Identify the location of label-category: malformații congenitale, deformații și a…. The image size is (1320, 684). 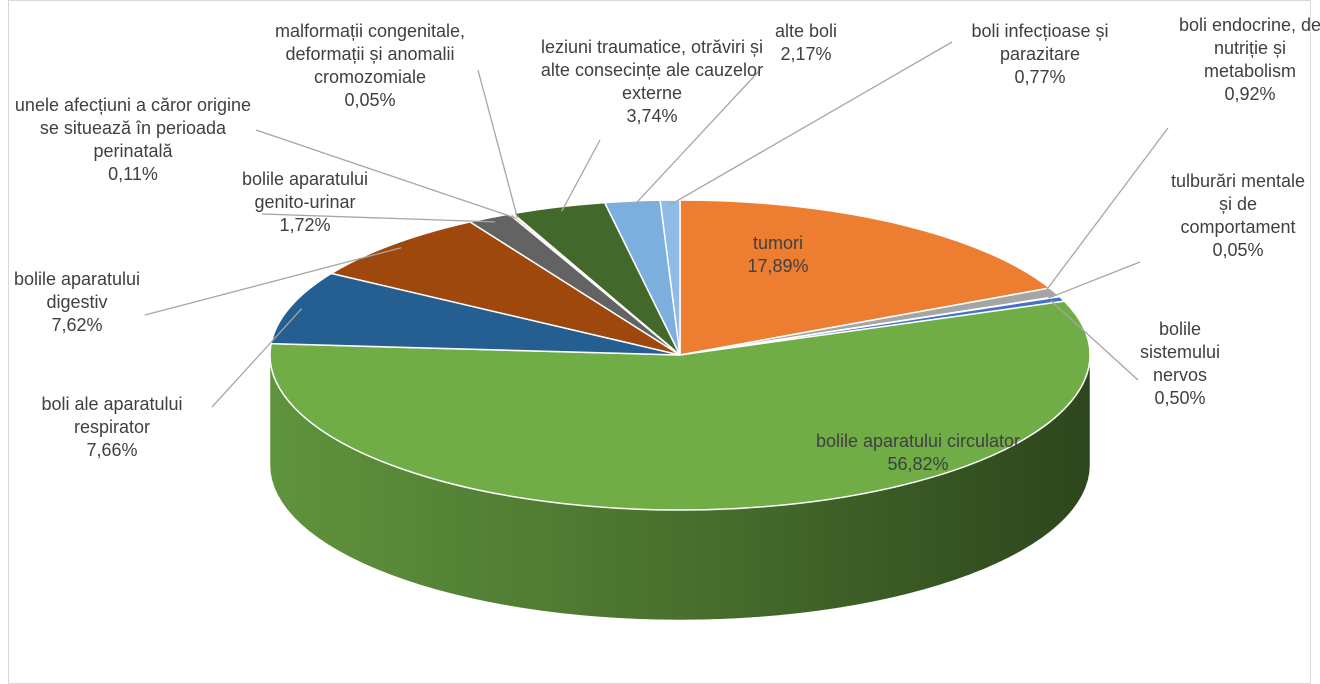
(370, 54).